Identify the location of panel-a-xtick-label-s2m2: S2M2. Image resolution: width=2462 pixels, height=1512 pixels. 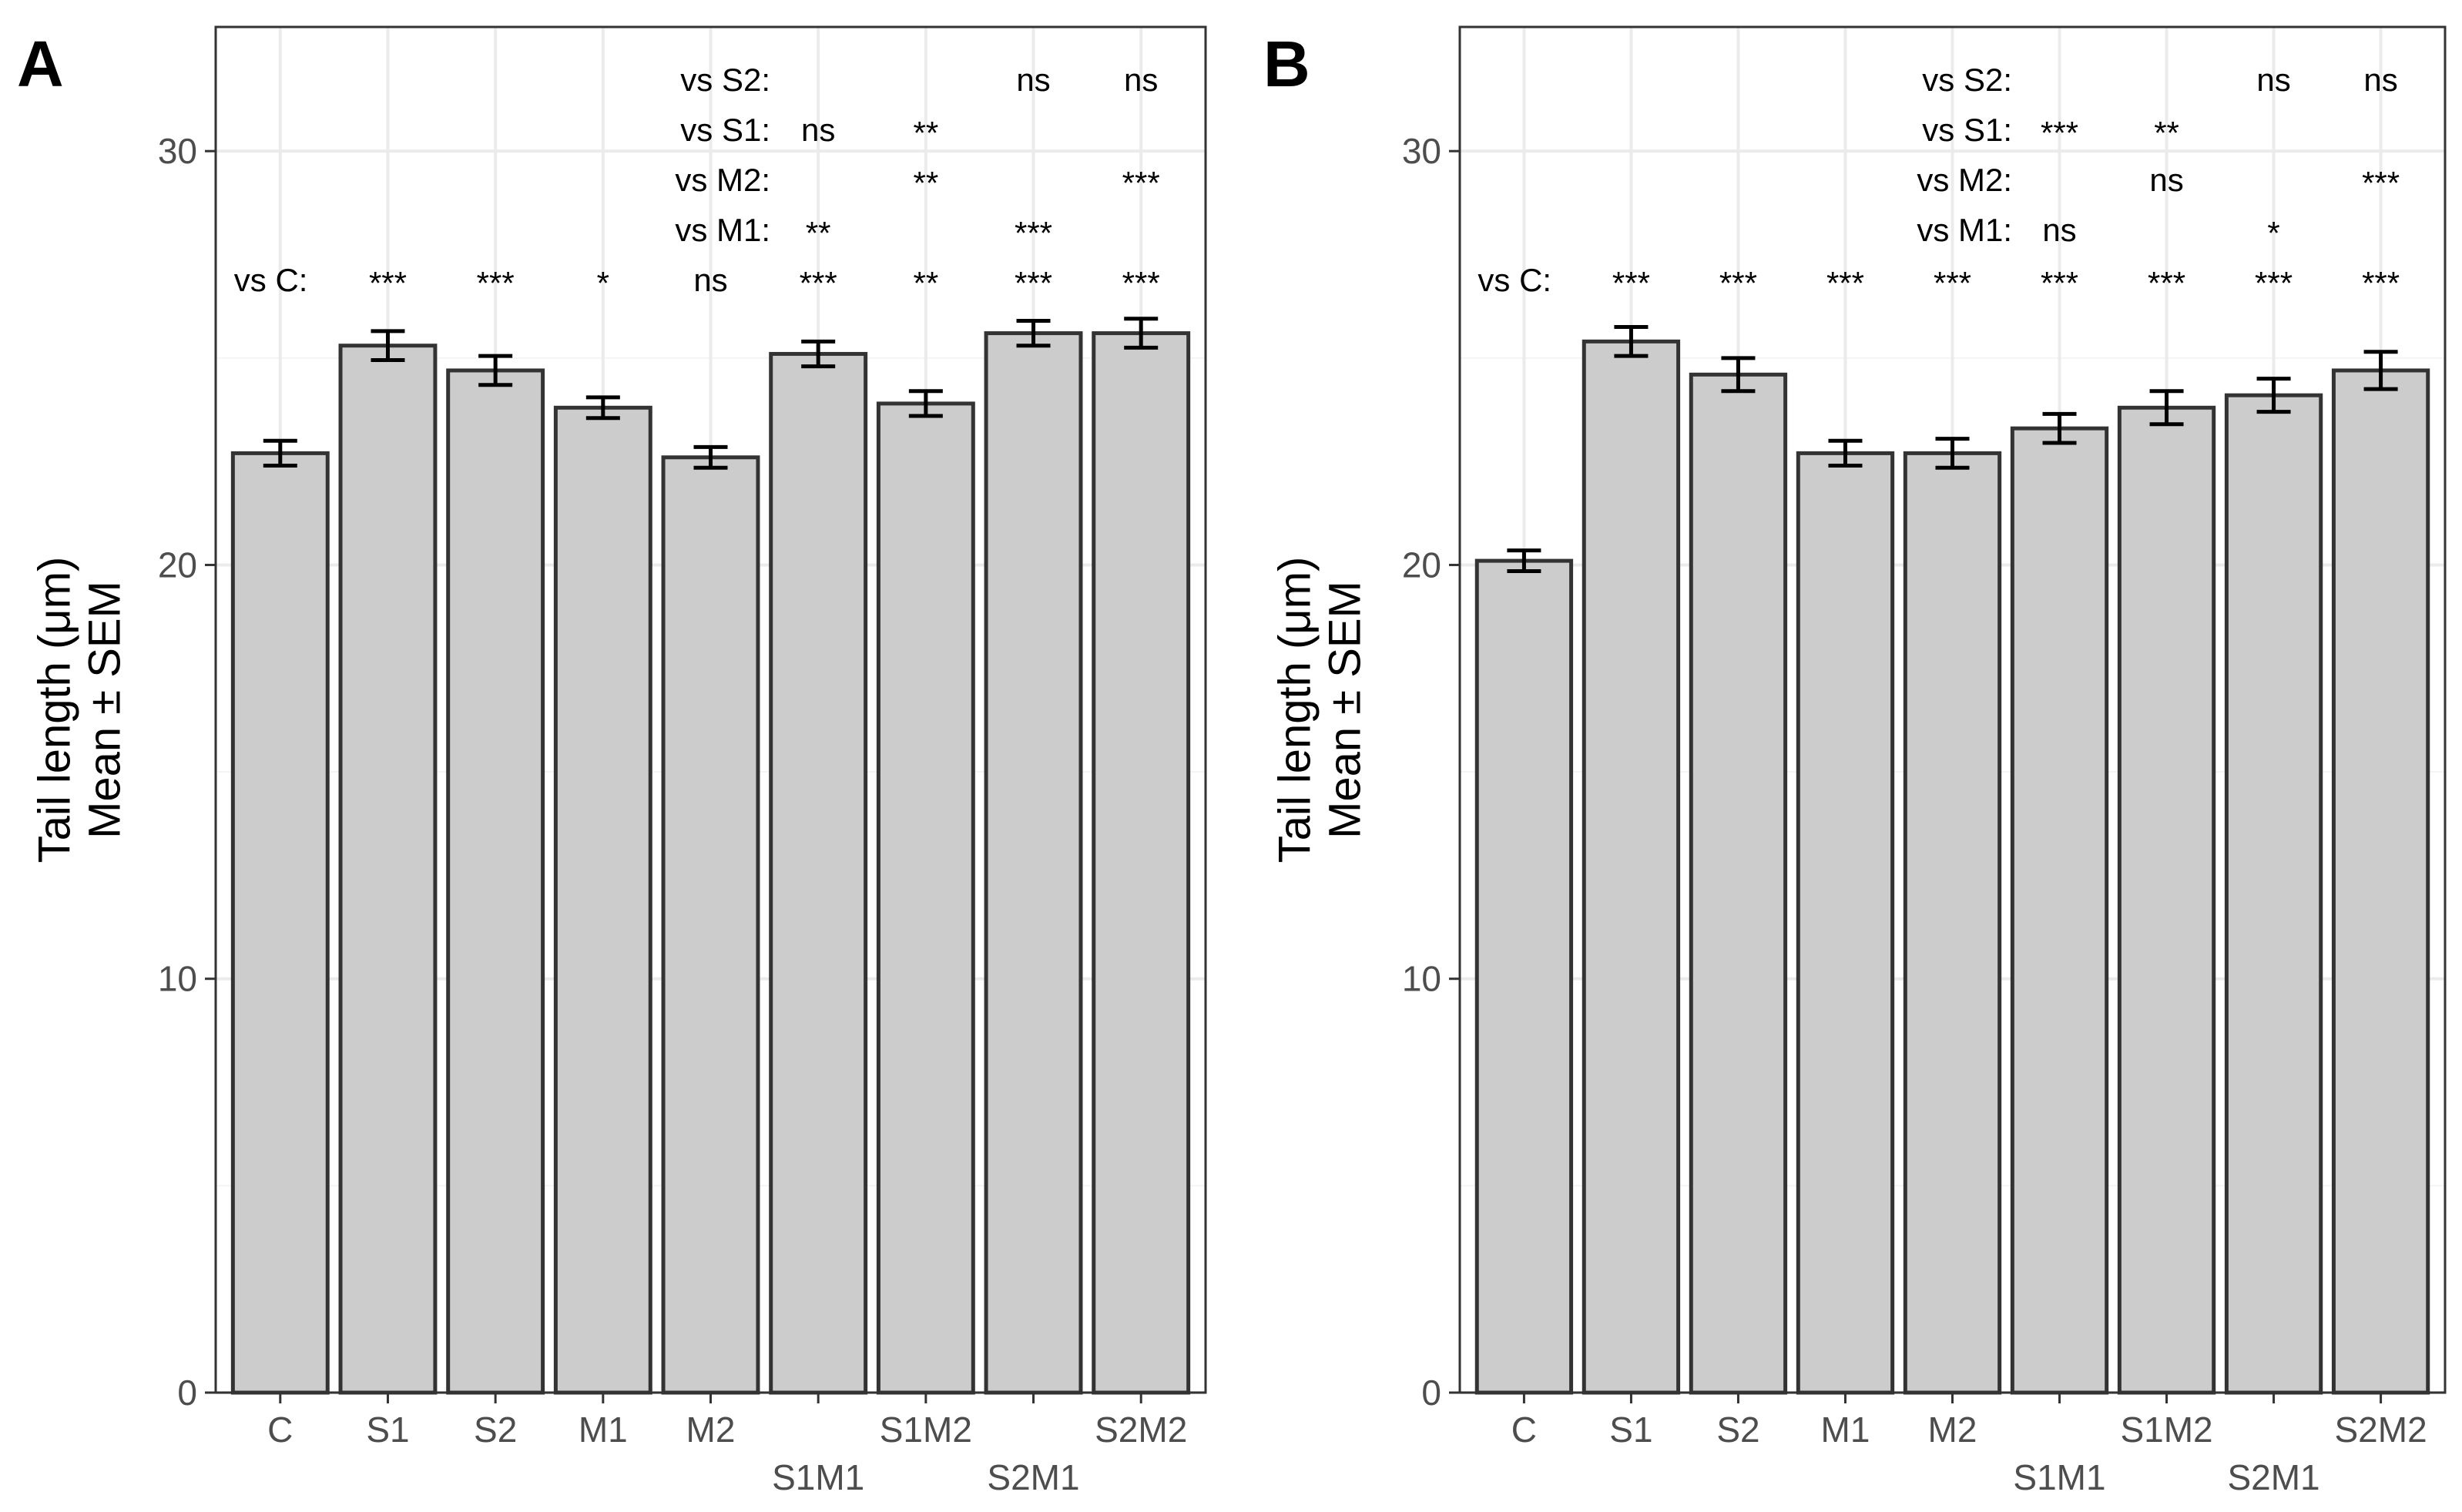
(1141, 1430).